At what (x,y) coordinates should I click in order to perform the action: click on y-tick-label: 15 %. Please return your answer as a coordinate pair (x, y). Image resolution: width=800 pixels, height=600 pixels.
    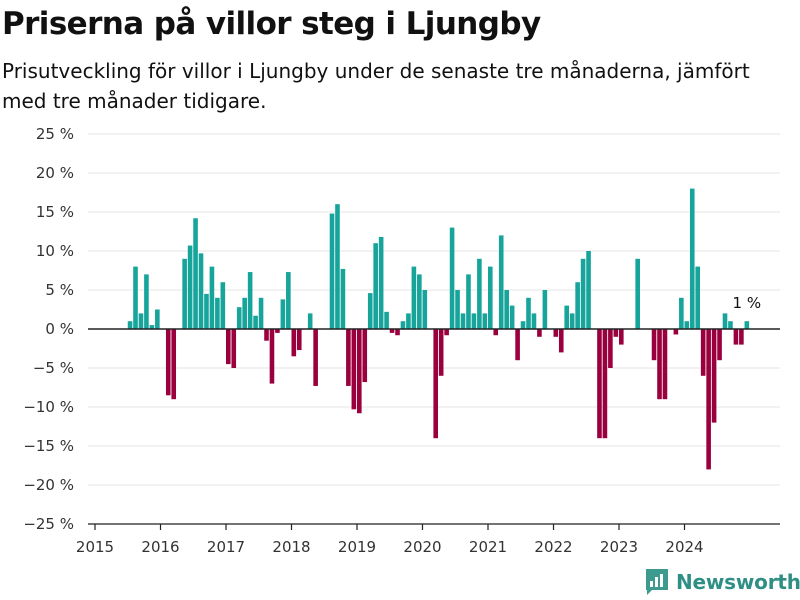
    Looking at the image, I should click on (55, 212).